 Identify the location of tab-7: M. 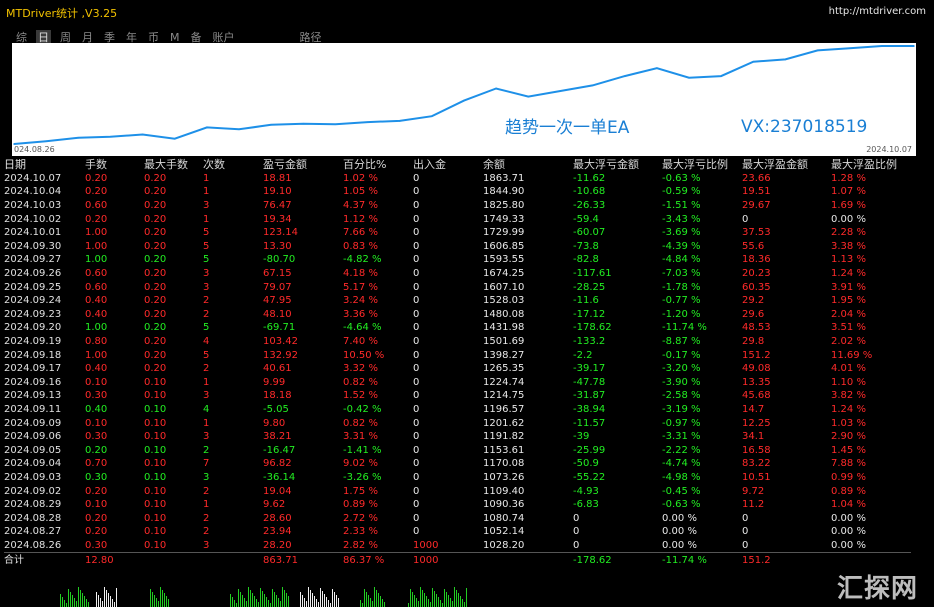
(175, 37).